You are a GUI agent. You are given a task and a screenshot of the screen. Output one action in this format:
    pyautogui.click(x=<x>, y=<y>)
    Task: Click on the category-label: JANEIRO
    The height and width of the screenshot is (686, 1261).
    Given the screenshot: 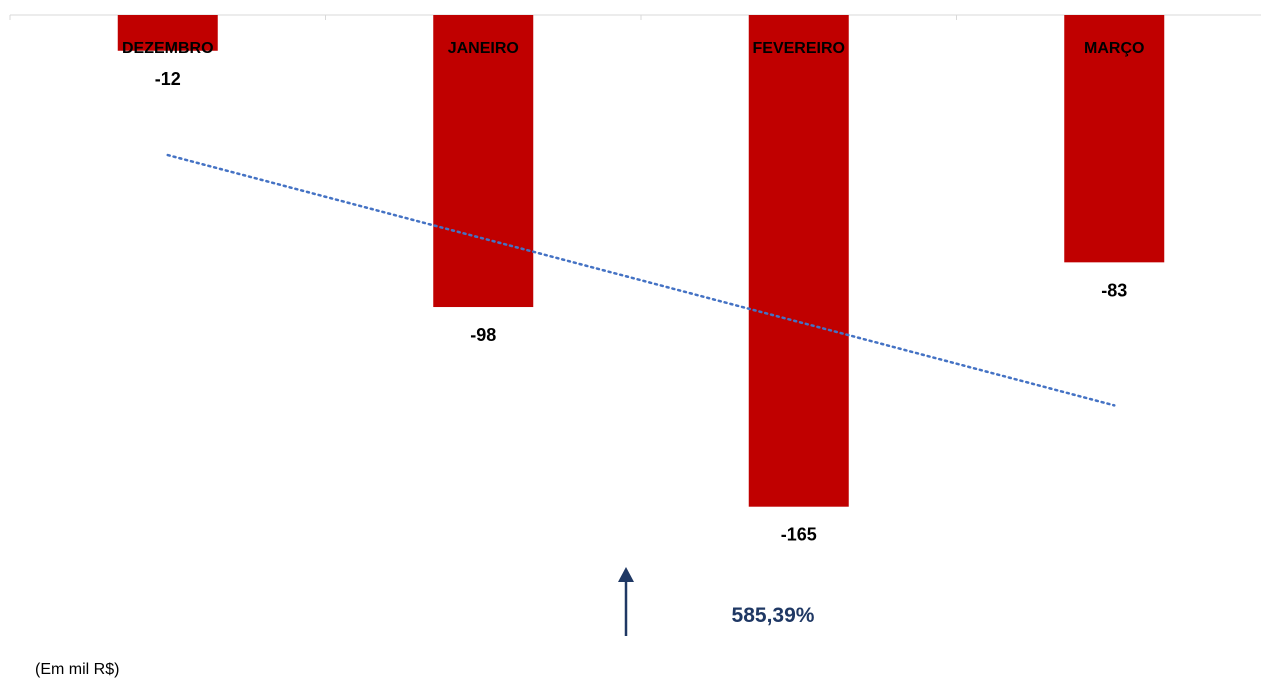 What is the action you would take?
    pyautogui.click(x=483, y=48)
    